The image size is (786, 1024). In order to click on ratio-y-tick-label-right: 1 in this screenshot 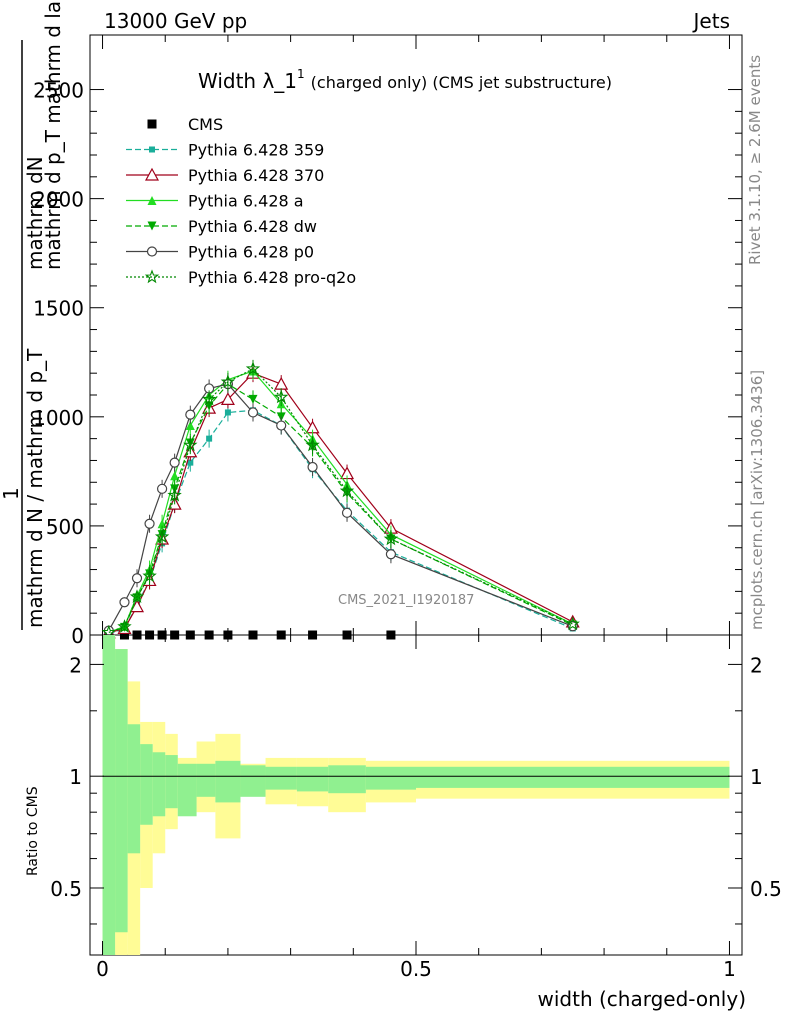, I will do `click(756, 777)`.